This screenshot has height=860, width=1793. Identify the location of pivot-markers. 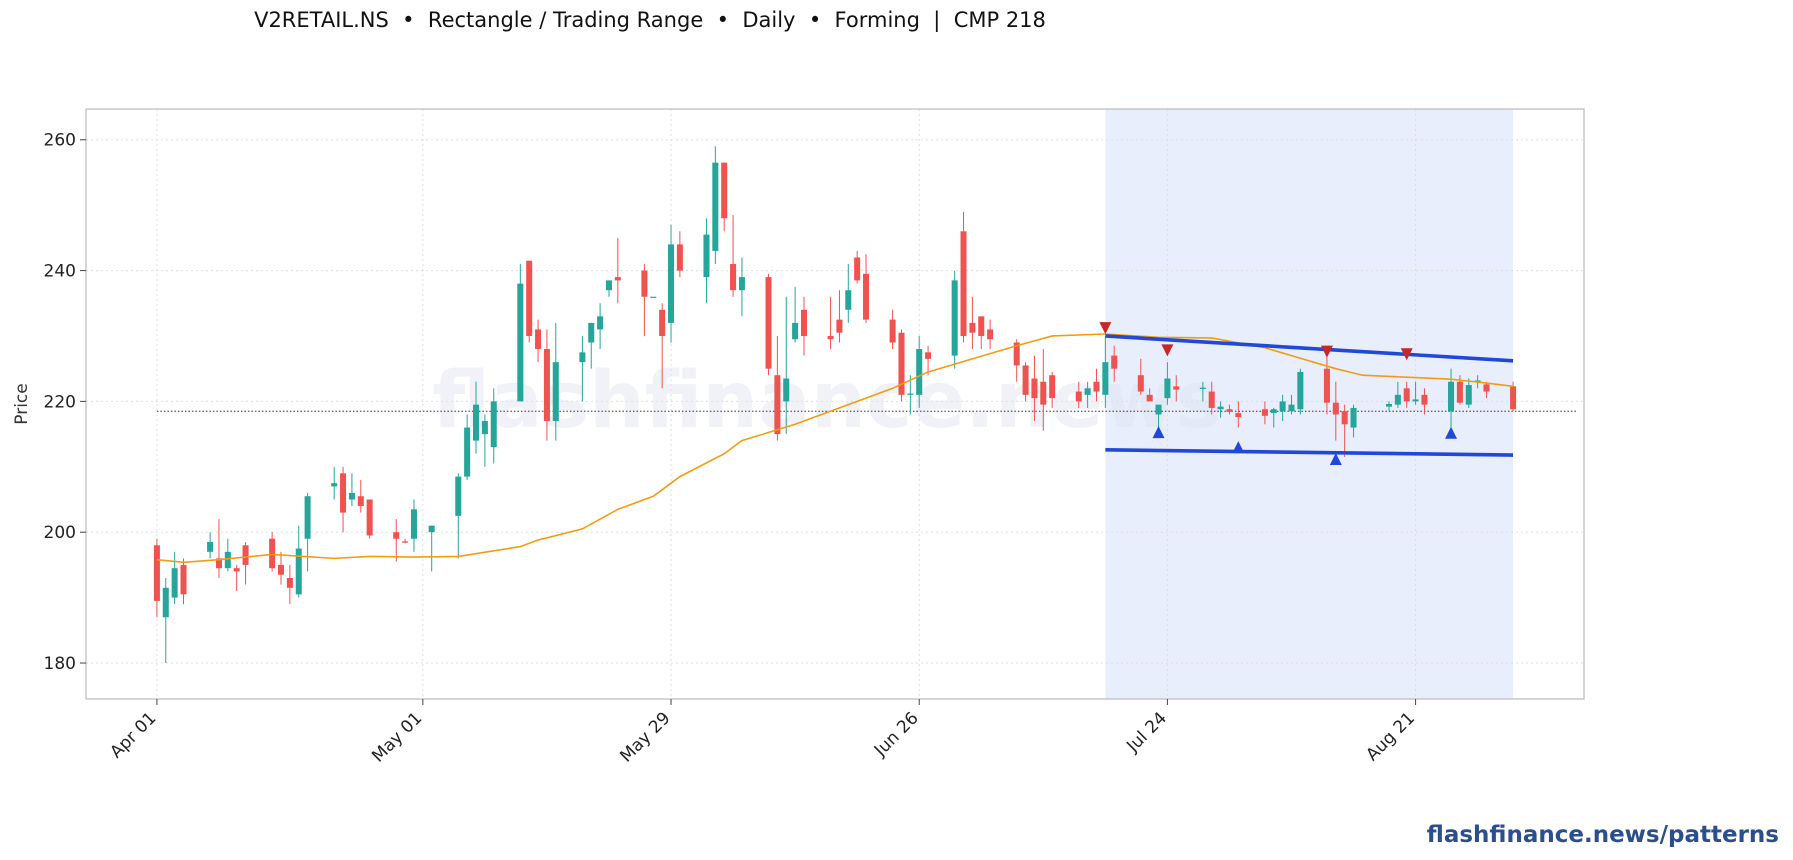
(1278, 393).